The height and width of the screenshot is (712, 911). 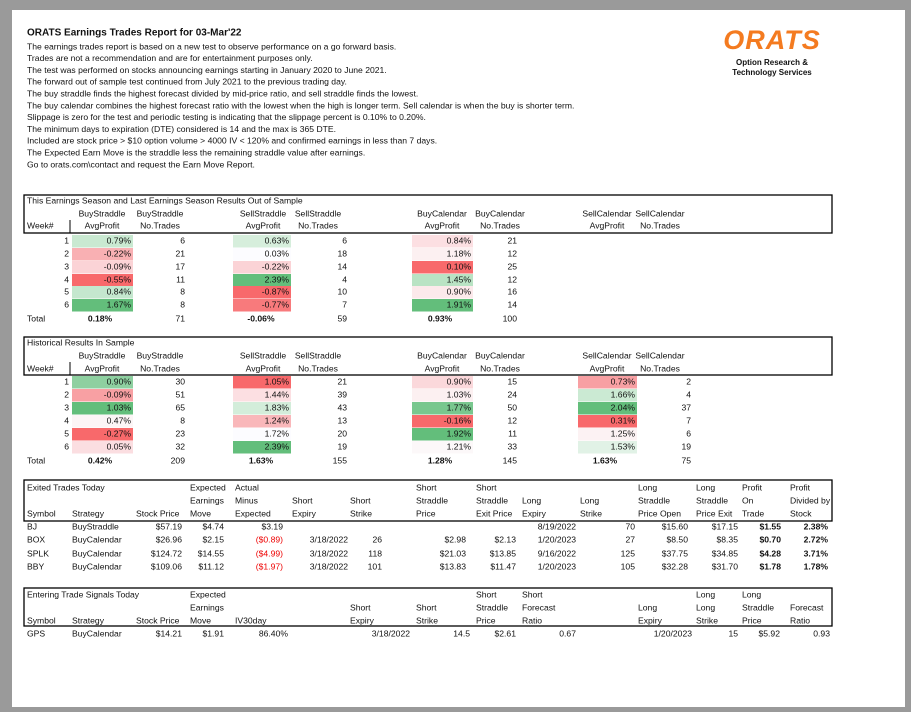 What do you see at coordinates (318, 355) in the screenshot?
I see `column-header: SellStraddle` at bounding box center [318, 355].